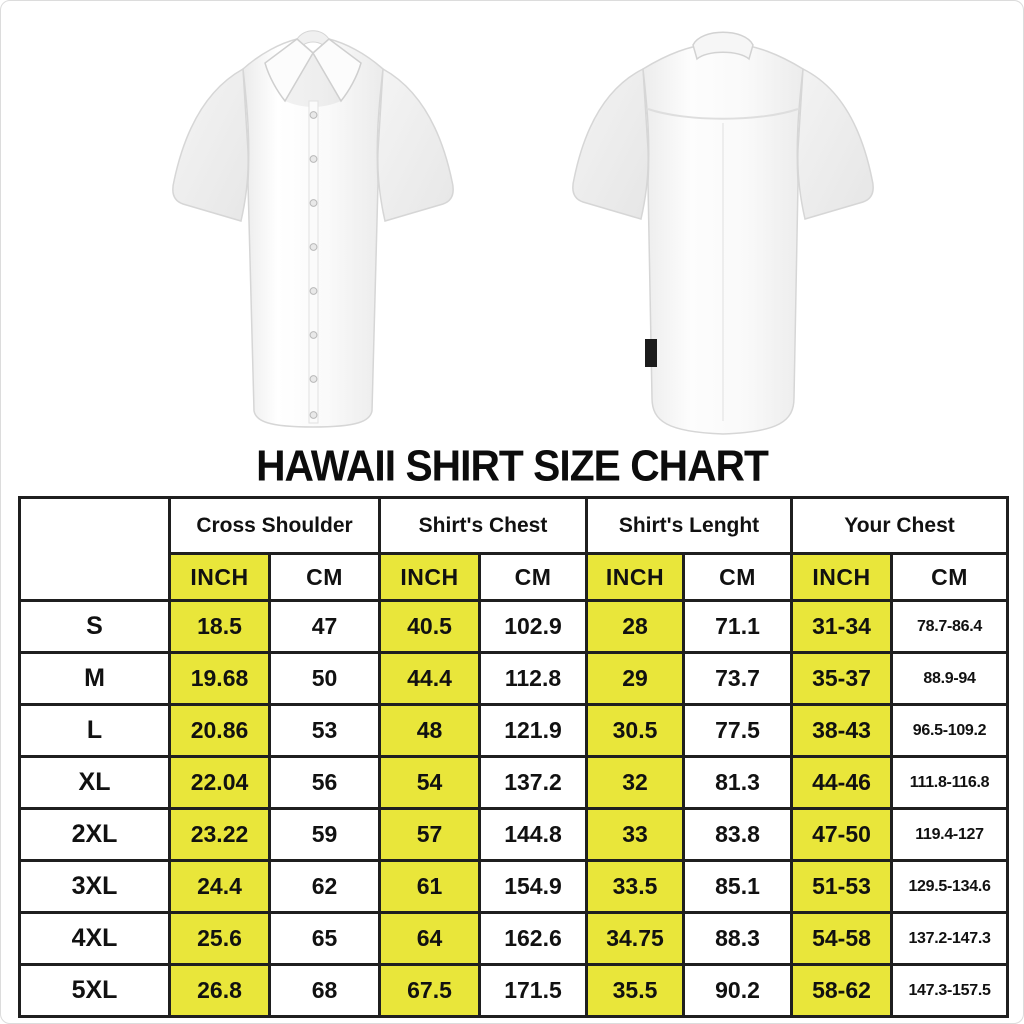 The height and width of the screenshot is (1024, 1024). What do you see at coordinates (533, 730) in the screenshot?
I see `value-cell: 121.9` at bounding box center [533, 730].